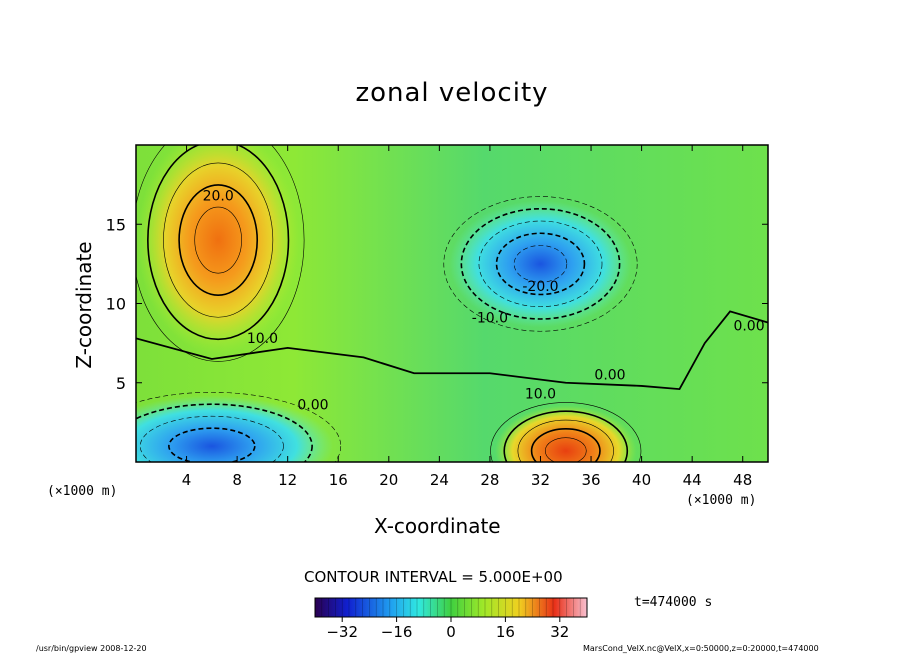 The height and width of the screenshot is (654, 904). I want to click on x-unit-label-right: (×1000 m), so click(721, 500).